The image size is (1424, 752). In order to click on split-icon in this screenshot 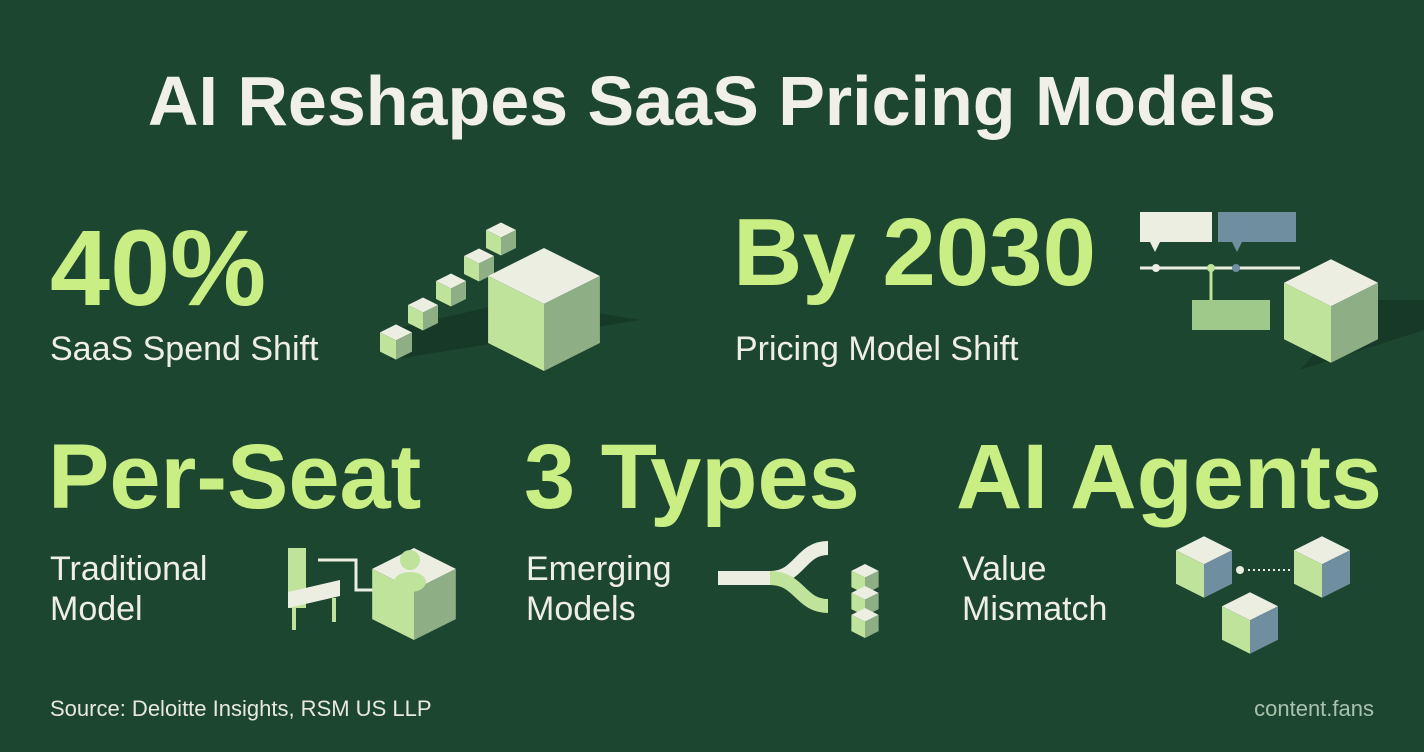, I will do `click(798, 589)`.